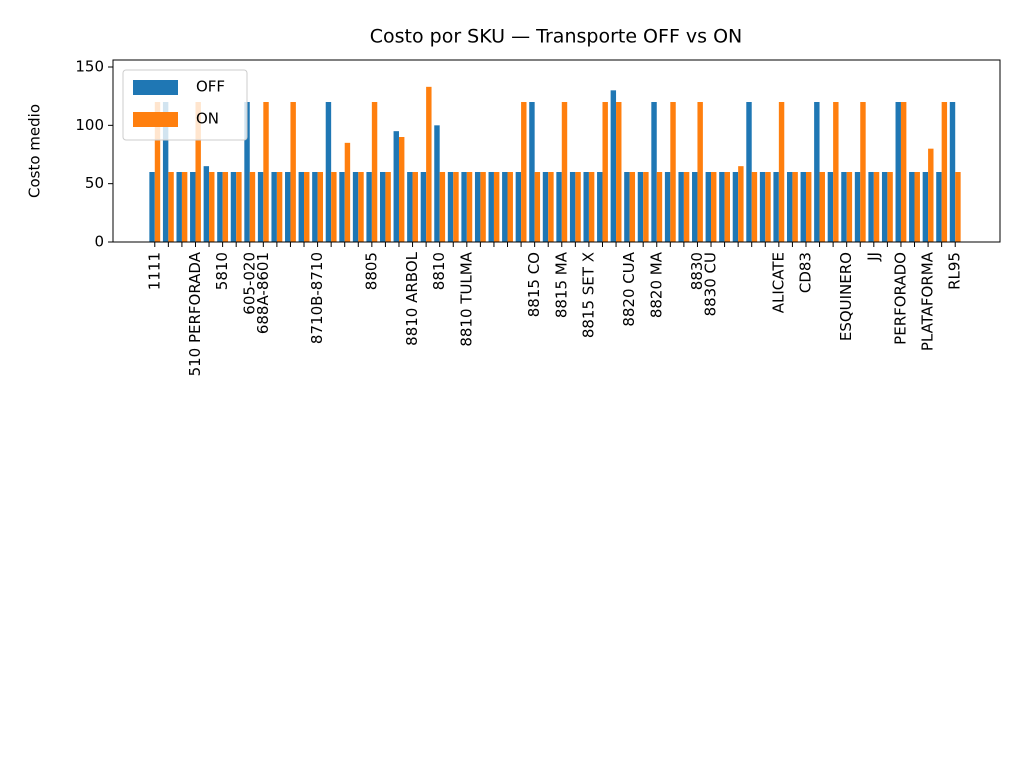 The width and height of the screenshot is (1024, 772). What do you see at coordinates (629, 288) in the screenshot?
I see `x-tick-label: 8820 CUA` at bounding box center [629, 288].